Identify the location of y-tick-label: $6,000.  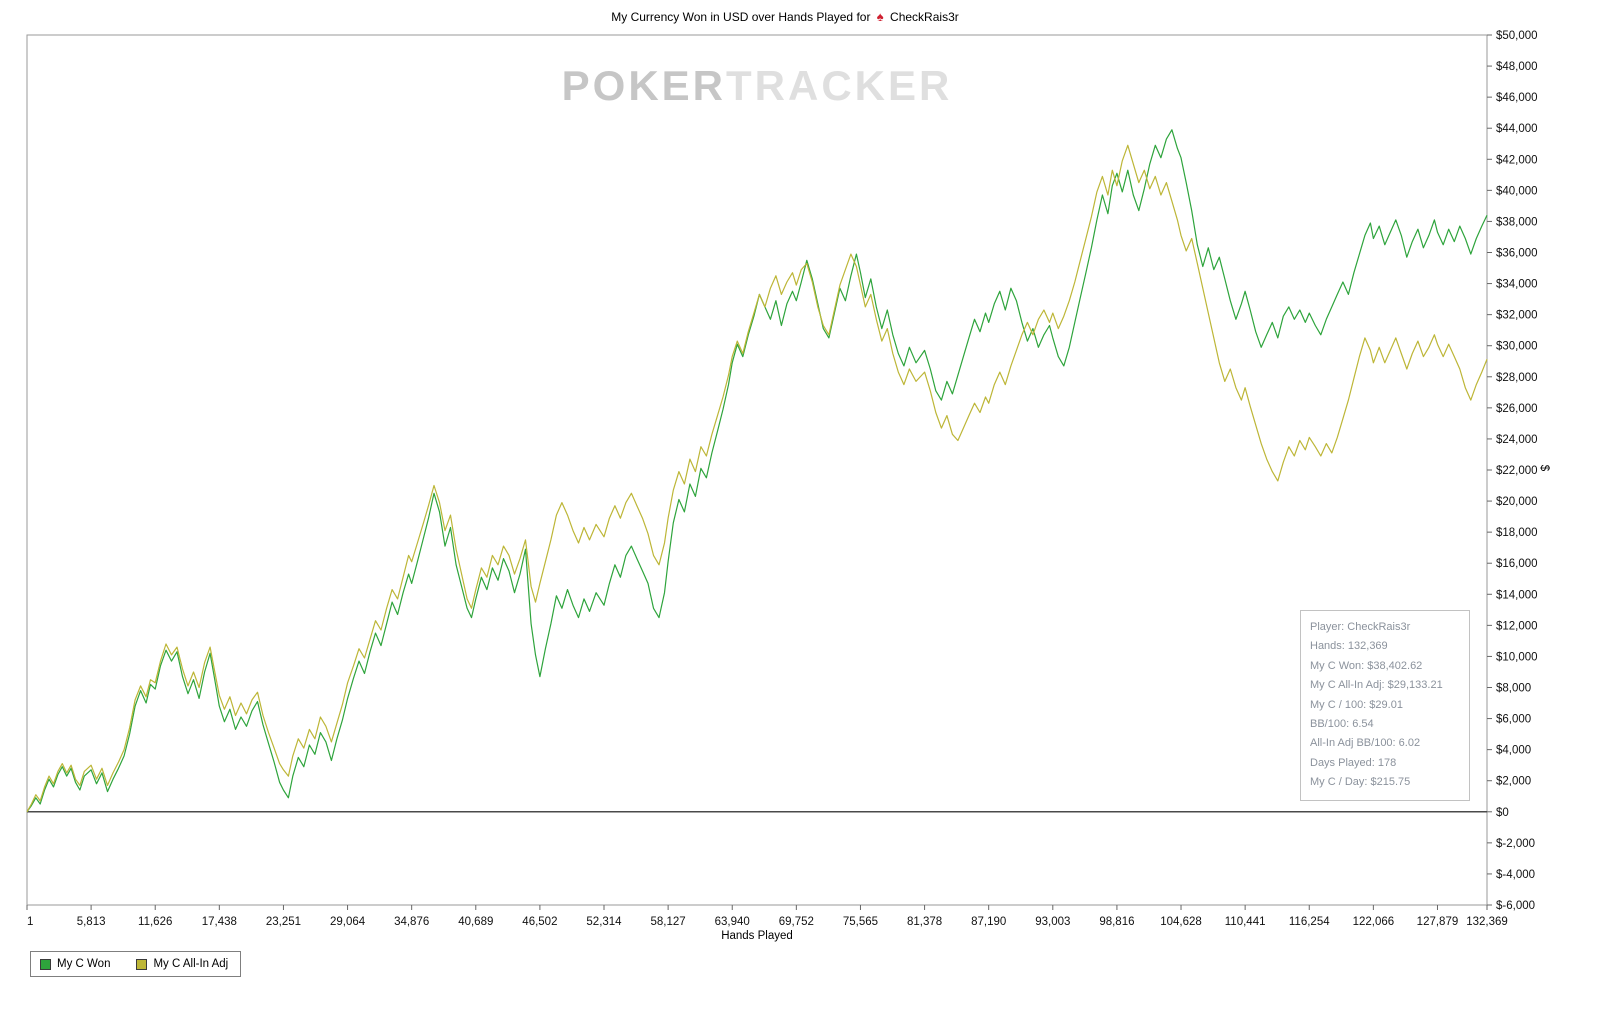
(1513, 720).